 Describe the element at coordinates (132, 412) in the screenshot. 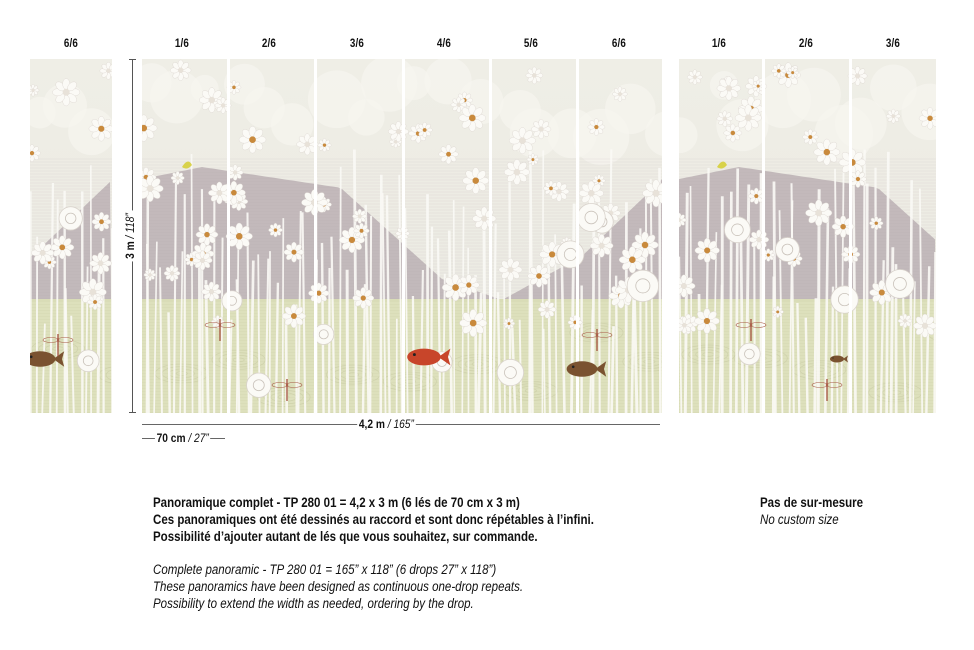

I see `height-dimension-tick-bottom` at that location.